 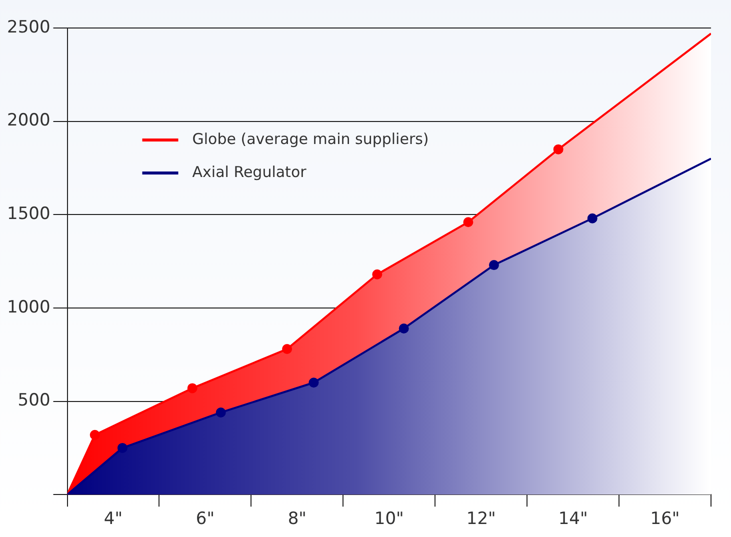 I want to click on y-tick-label: 500, so click(x=34, y=400).